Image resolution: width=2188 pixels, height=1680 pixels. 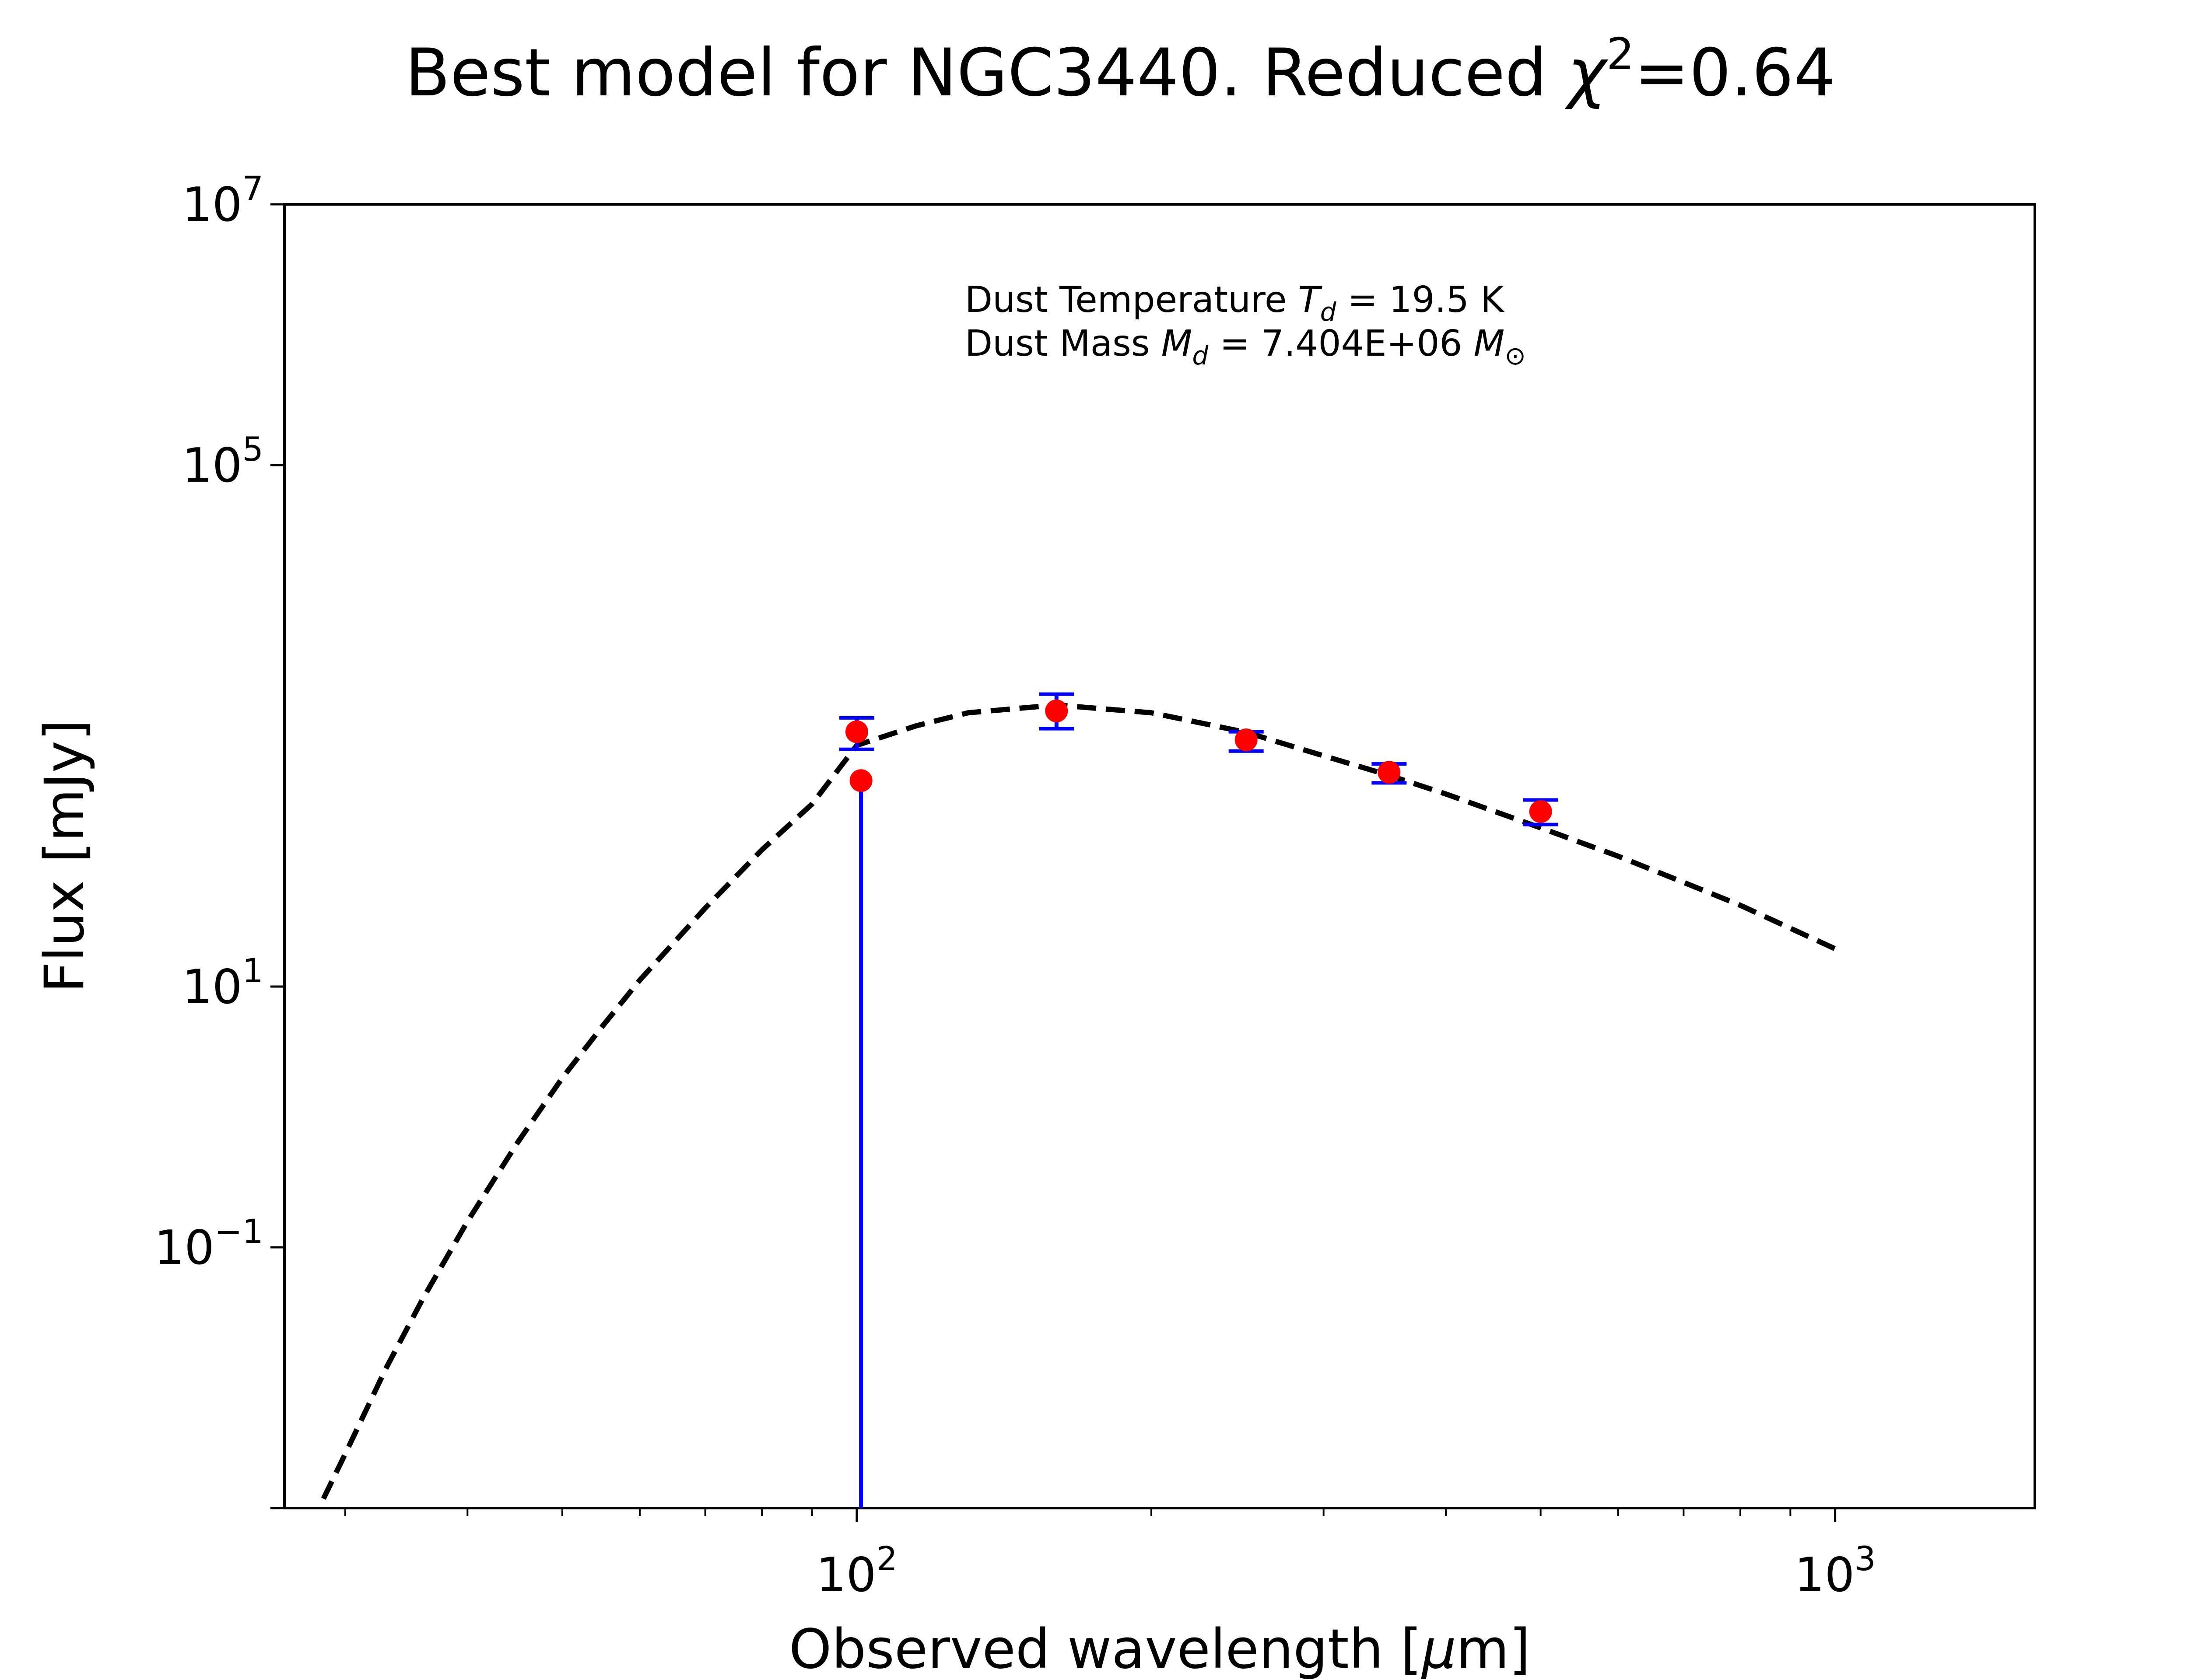 I want to click on x-tick-label: 10³, so click(x=1836, y=1571).